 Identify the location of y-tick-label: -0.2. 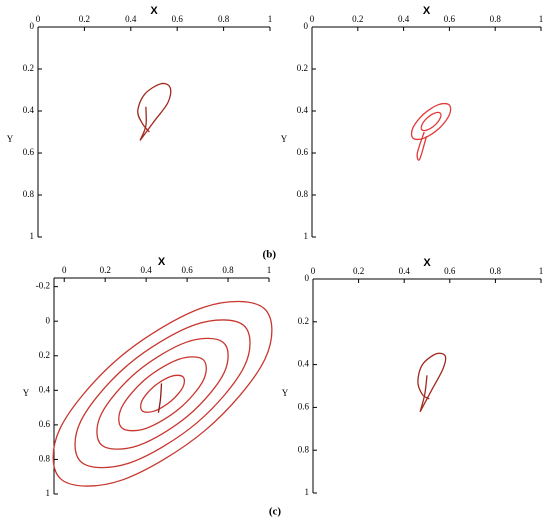
(43, 286).